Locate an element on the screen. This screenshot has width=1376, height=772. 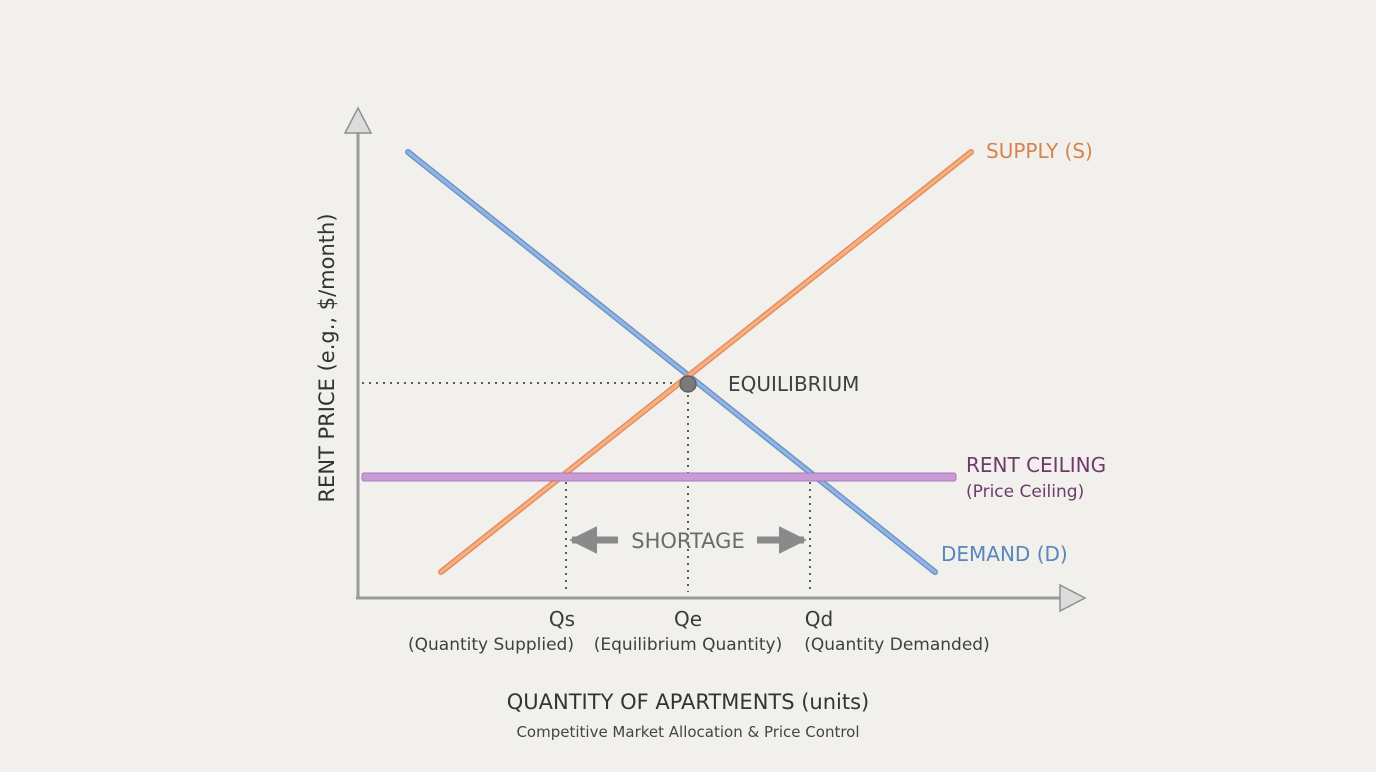
supply-label: SUPPLY (S) is located at coordinates (1039, 151).